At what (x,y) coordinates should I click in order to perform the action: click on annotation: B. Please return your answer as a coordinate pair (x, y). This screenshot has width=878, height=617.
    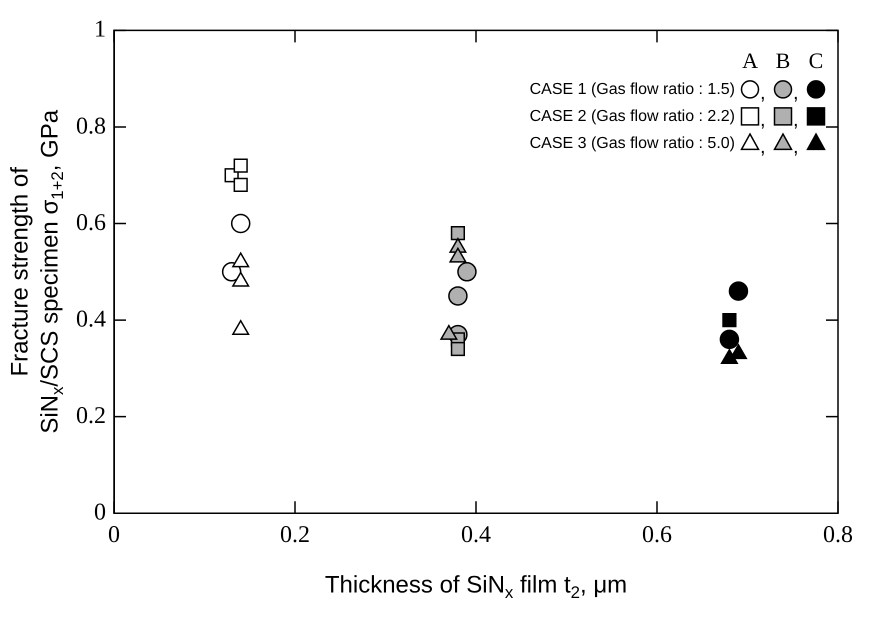
    Looking at the image, I should click on (783, 61).